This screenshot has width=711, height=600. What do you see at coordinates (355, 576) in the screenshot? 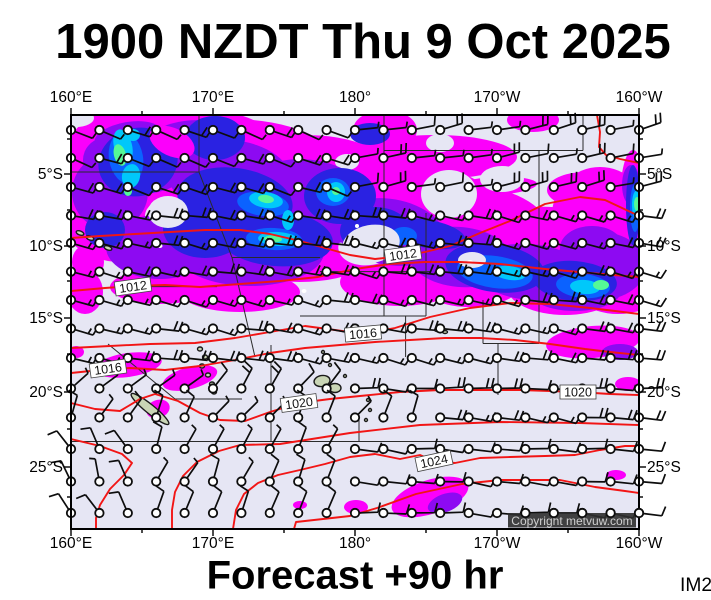
I see `svg-text: Forecast +90 hr` at bounding box center [355, 576].